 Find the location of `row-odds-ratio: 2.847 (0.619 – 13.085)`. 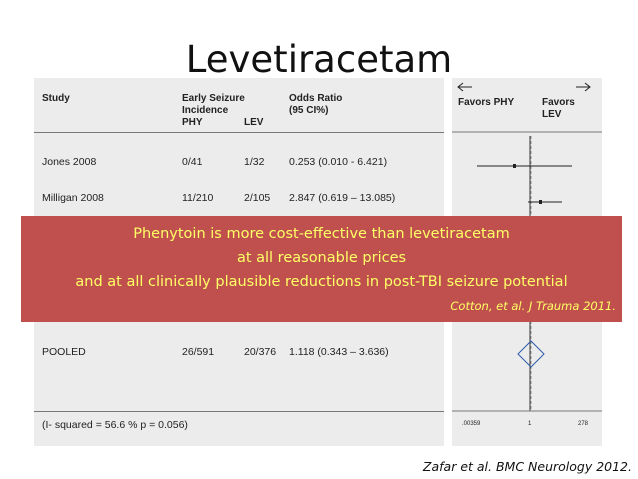

row-odds-ratio: 2.847 (0.619 – 13.085) is located at coordinates (342, 198).